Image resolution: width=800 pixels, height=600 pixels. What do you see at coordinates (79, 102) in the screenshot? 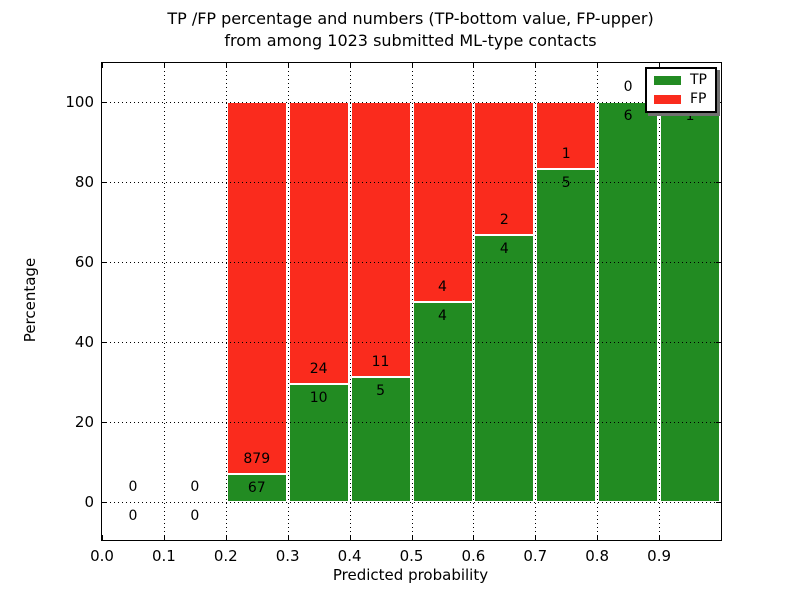
I see `y-tick-label: 100` at bounding box center [79, 102].